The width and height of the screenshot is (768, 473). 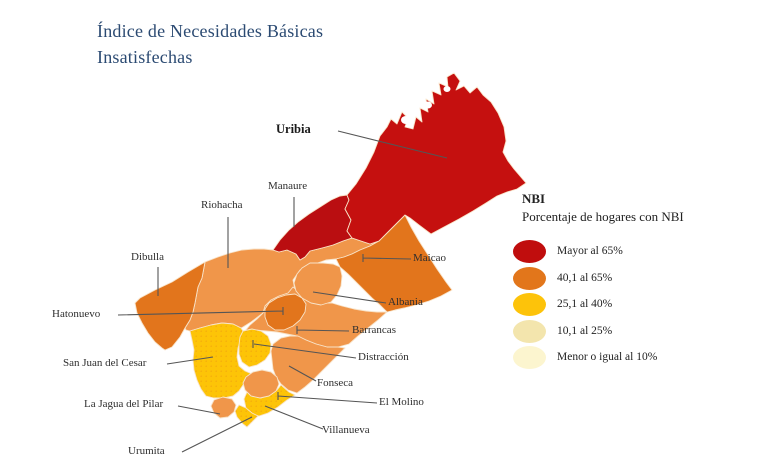 What do you see at coordinates (147, 257) in the screenshot?
I see `map-label-dibulla: Dibulla` at bounding box center [147, 257].